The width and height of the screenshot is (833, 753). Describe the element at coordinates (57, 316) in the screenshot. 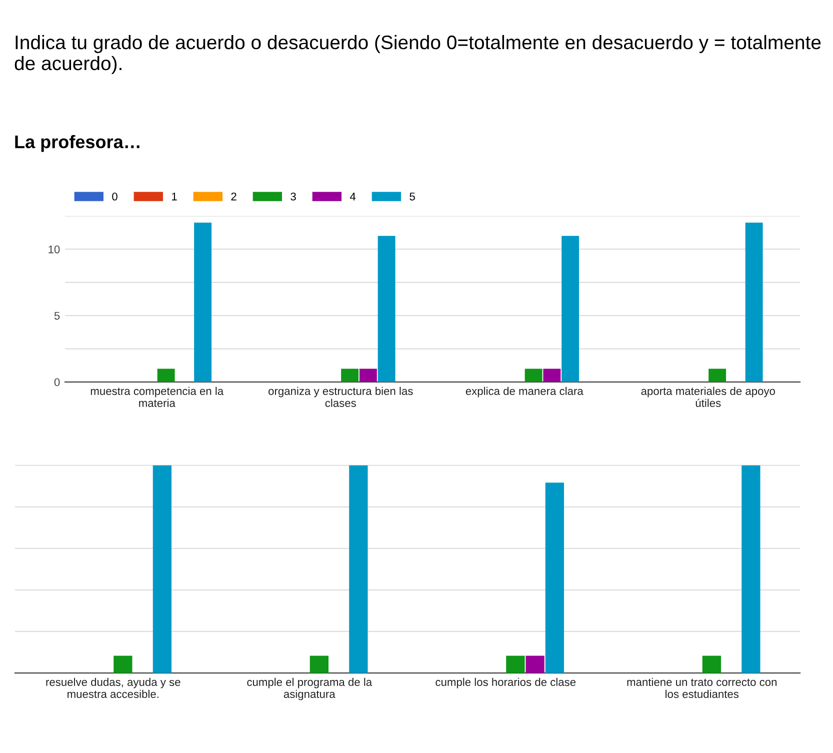

I see `y-tick-label: 5` at that location.